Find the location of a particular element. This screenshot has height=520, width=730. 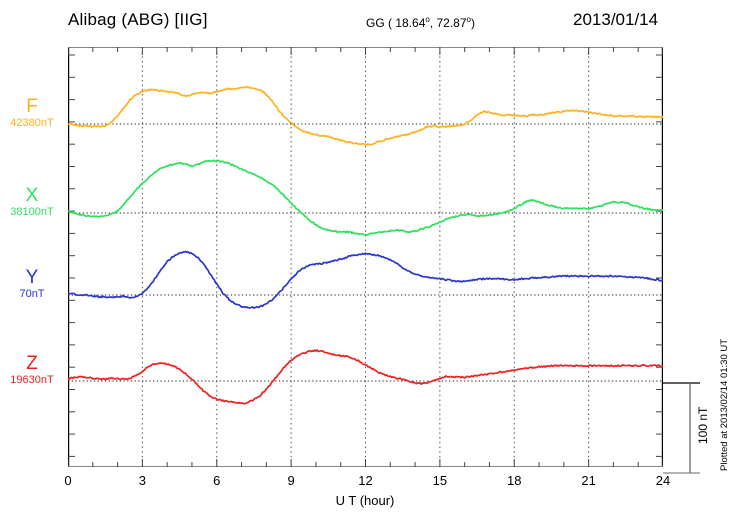

trace-f is located at coordinates (365, 115).